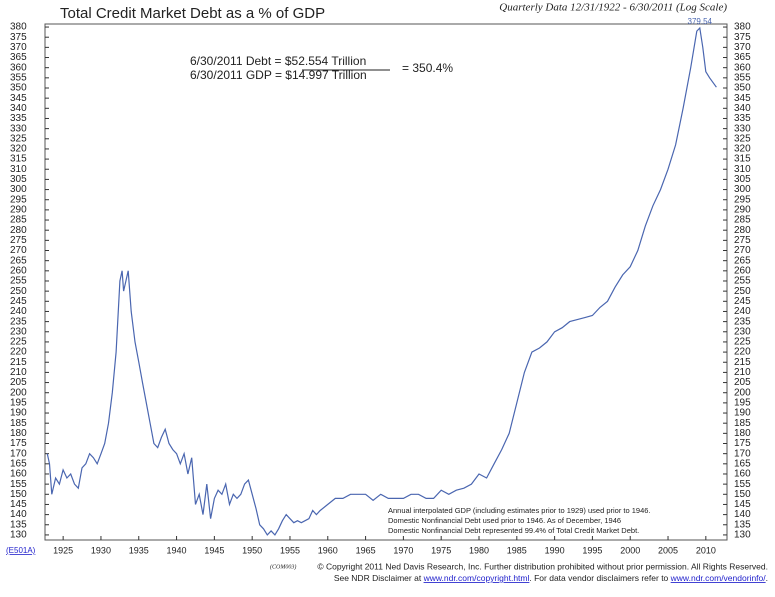  What do you see at coordinates (476, 578) in the screenshot?
I see `footer-link: www.ndr.com/copyright.html` at bounding box center [476, 578].